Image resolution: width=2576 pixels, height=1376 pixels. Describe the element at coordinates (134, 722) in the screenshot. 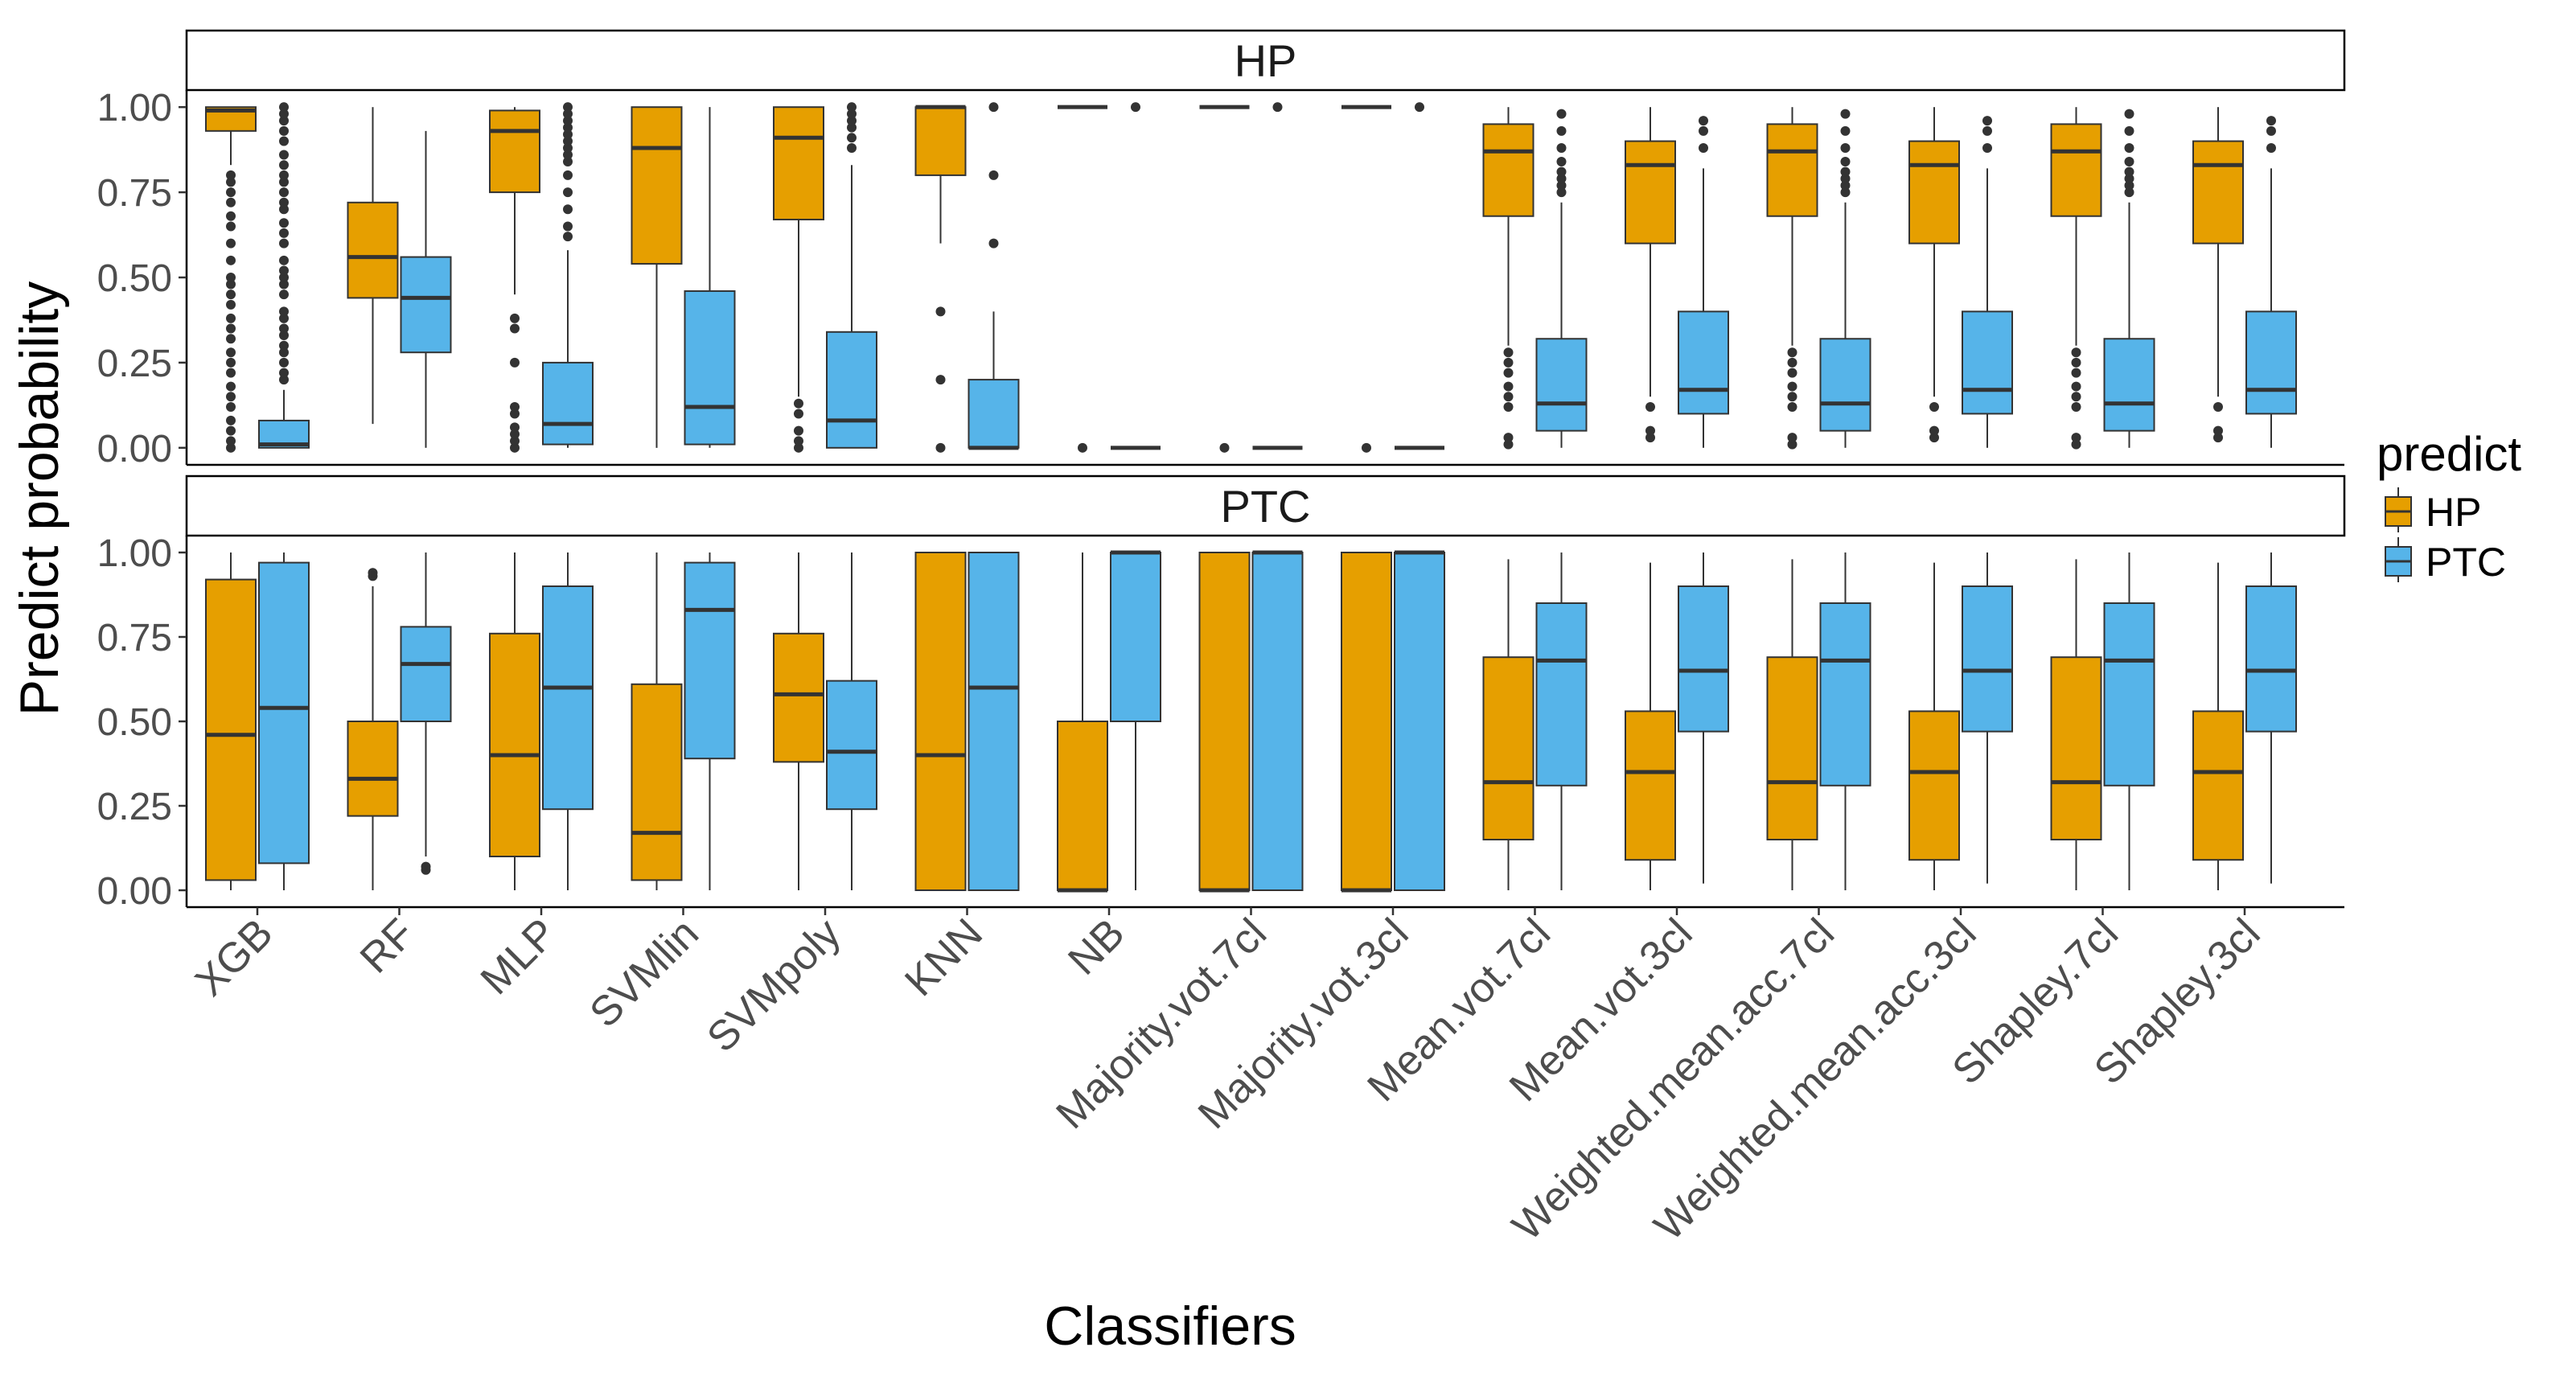

I see `y-tick-label: 0.50` at that location.